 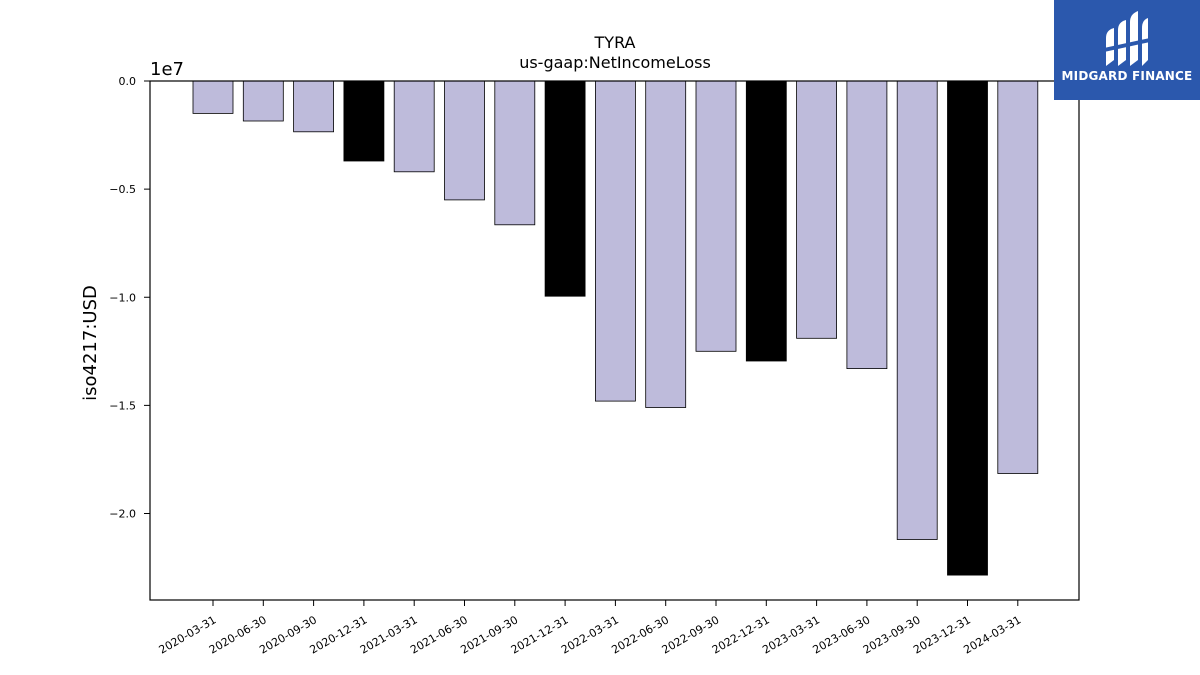 What do you see at coordinates (128, 81) in the screenshot?
I see `y-tick-label: 0.0` at bounding box center [128, 81].